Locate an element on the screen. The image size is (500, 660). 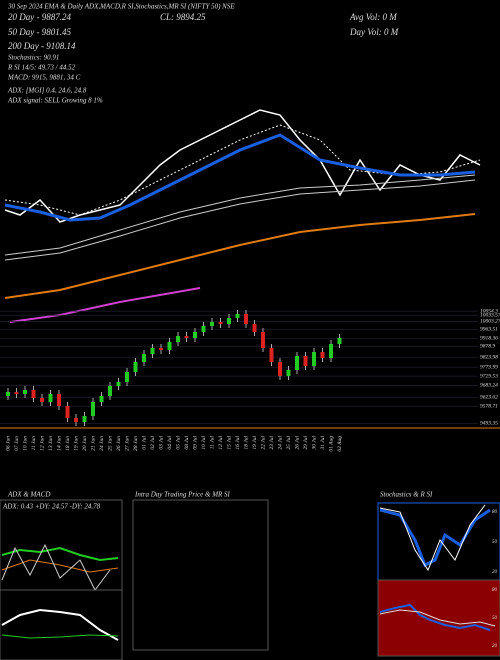
y-tick-label: 9878.9 is located at coordinates (487, 346).